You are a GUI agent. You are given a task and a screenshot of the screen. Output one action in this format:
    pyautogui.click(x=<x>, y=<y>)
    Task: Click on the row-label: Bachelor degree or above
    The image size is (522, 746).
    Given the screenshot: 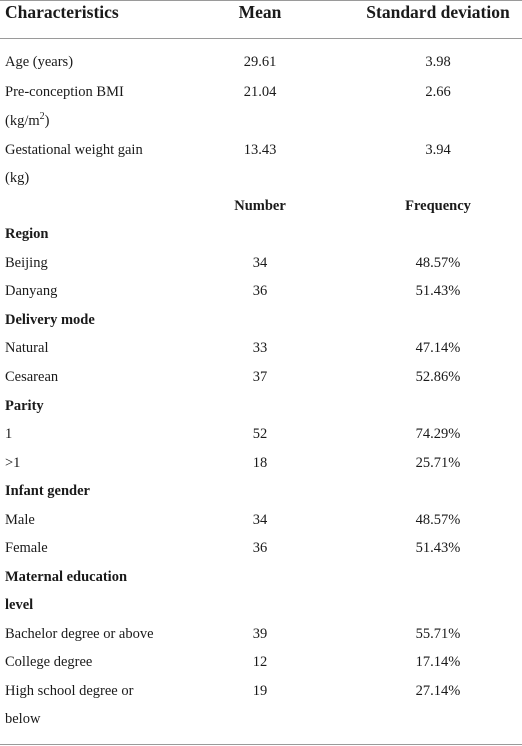 What is the action you would take?
    pyautogui.click(x=79, y=634)
    